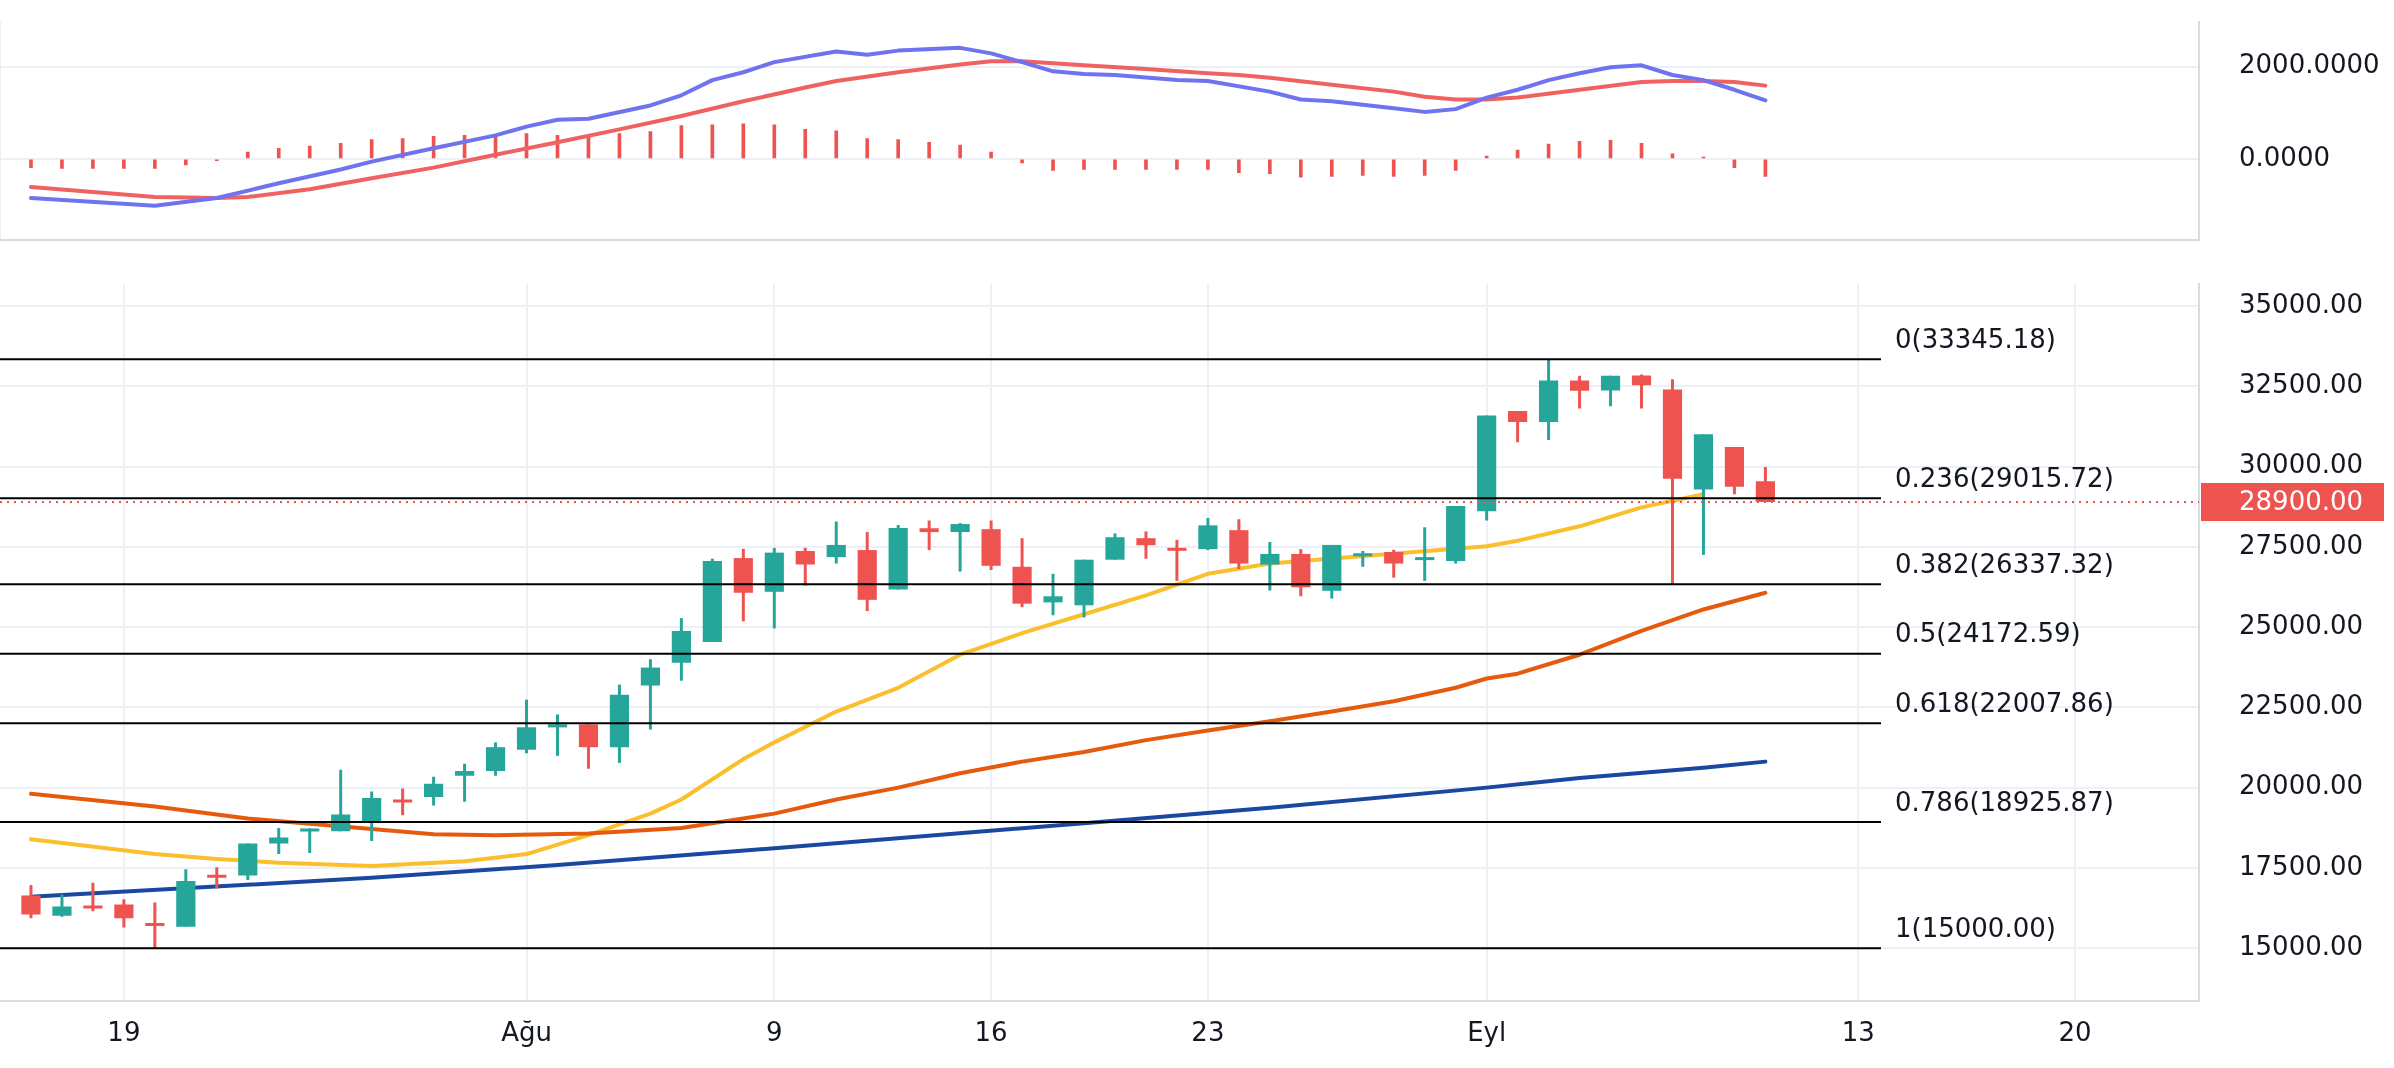 The height and width of the screenshot is (1068, 2394). I want to click on y-tick-label: 32500.00, so click(2301, 384).